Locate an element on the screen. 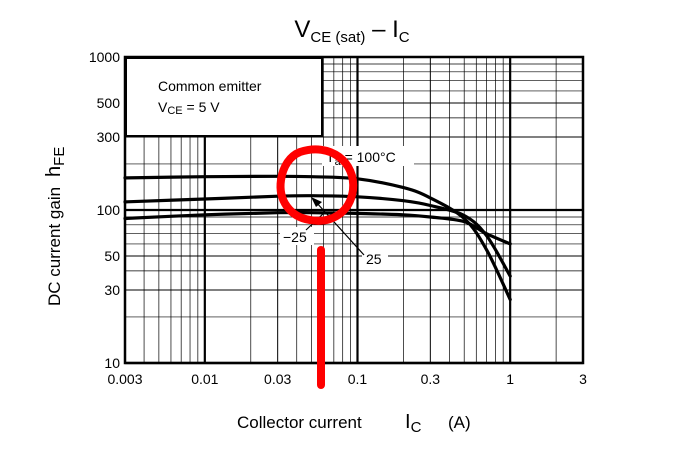  label-100-sub: a is located at coordinates (338, 162).